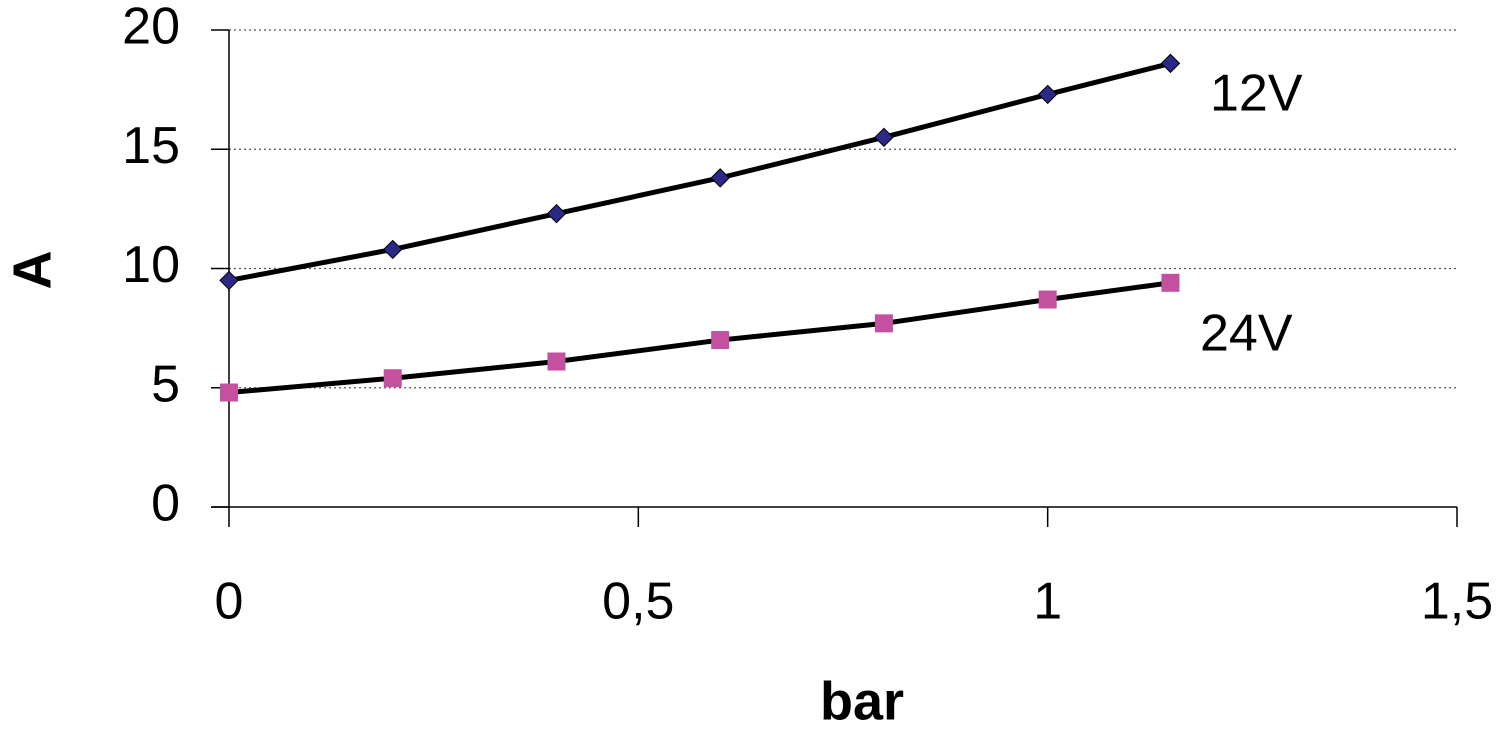  What do you see at coordinates (1047, 602) in the screenshot?
I see `x-tick-label: 1` at bounding box center [1047, 602].